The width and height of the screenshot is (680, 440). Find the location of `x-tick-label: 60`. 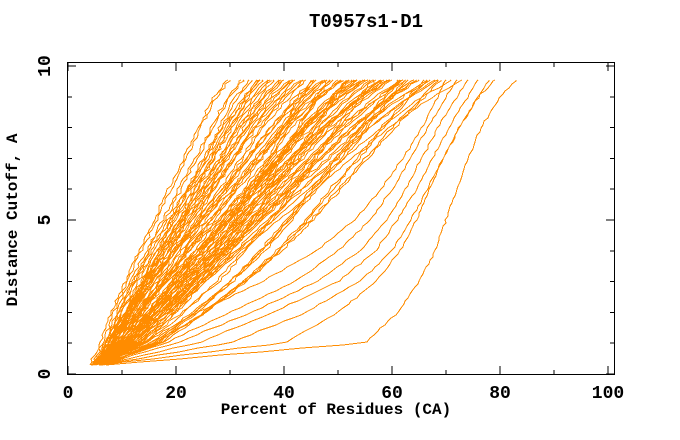

x-tick-label: 60 is located at coordinates (392, 394).